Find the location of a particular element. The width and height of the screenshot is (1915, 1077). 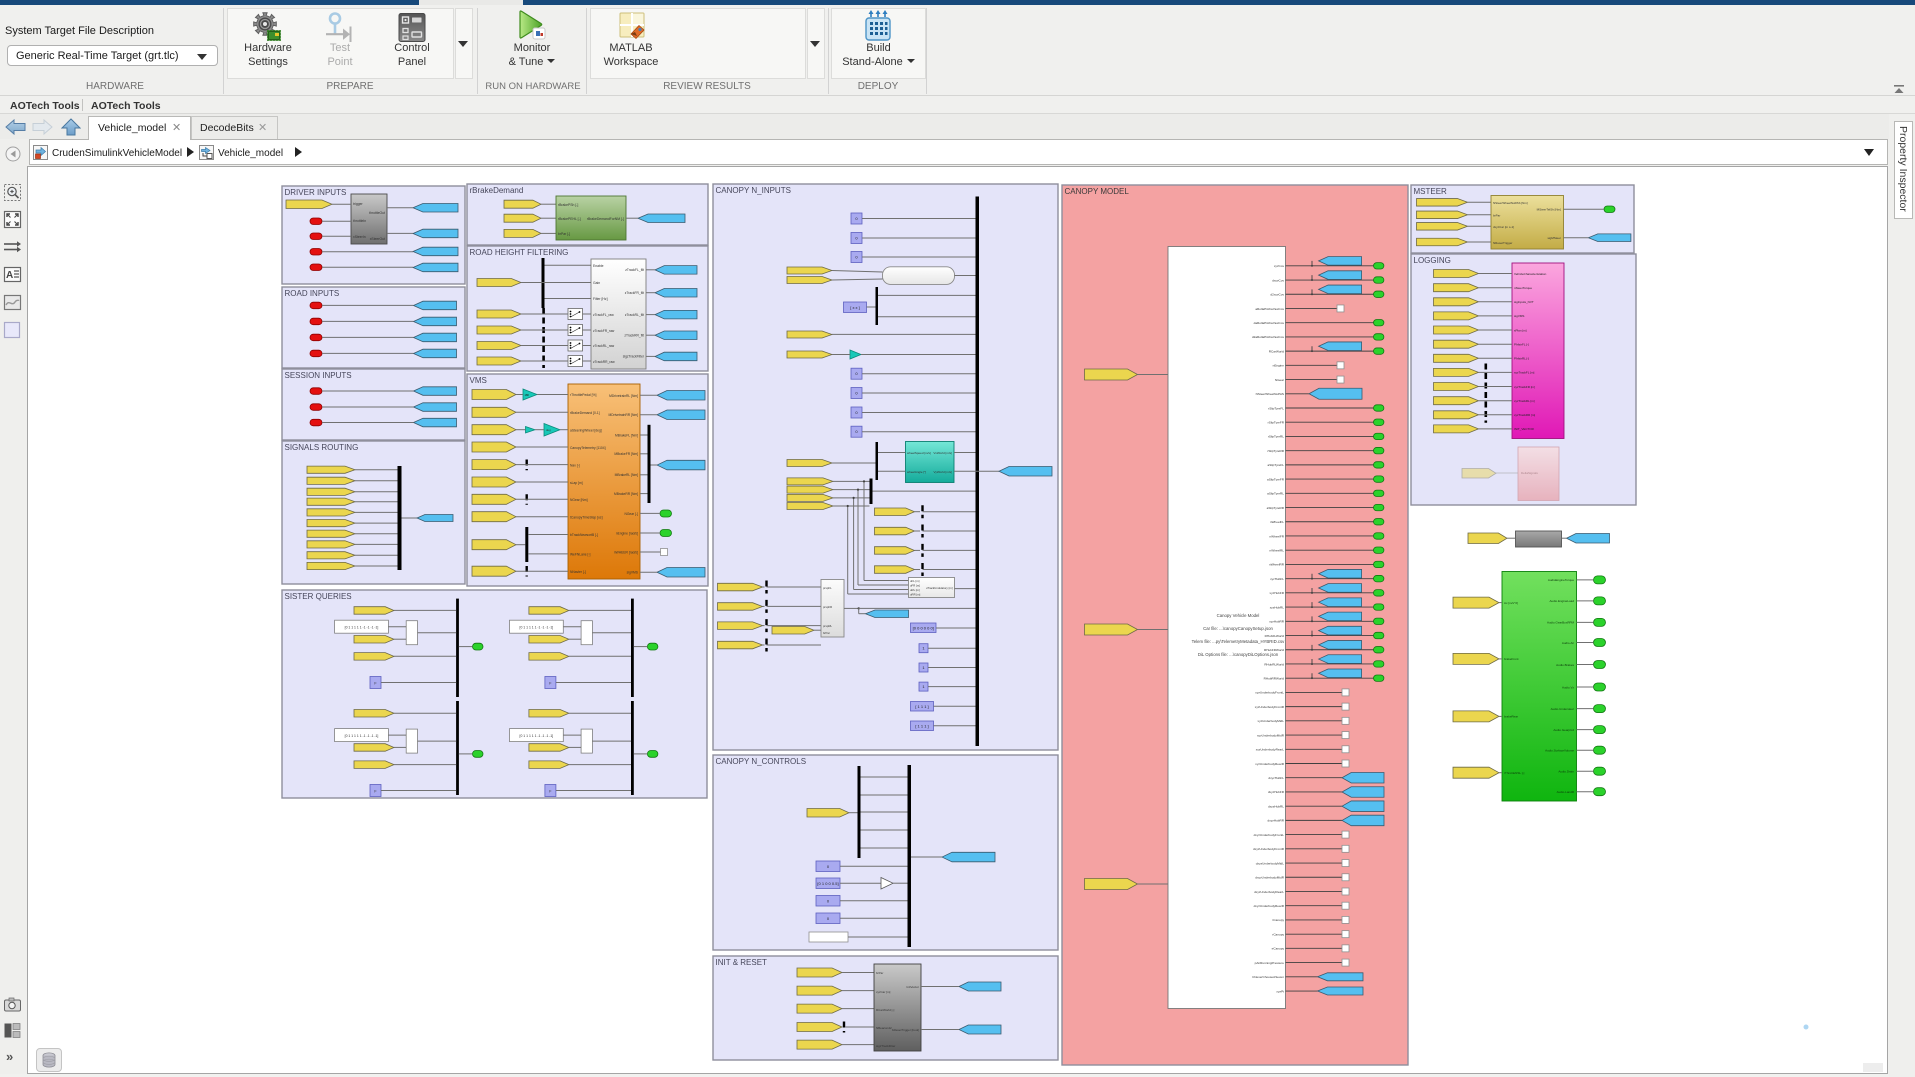

svg-text: wheelSpeed [m/s] is located at coordinates (919, 453).